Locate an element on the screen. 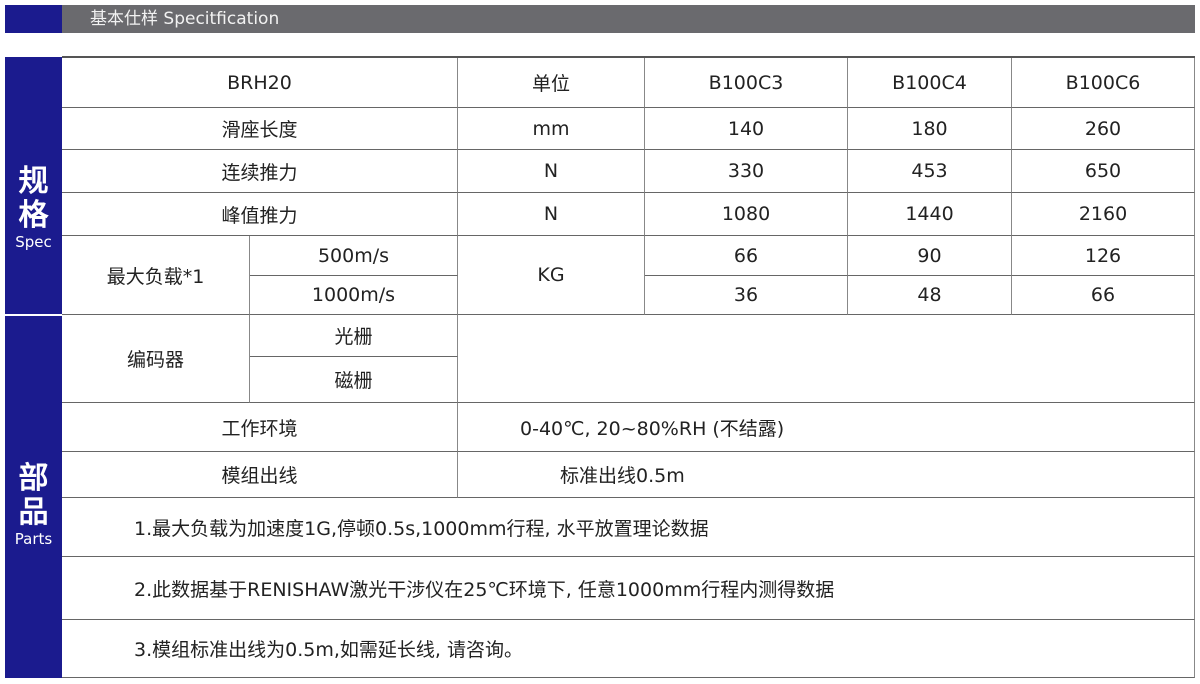 This screenshot has width=1200, height=684. max-load-value: 36 is located at coordinates (746, 295).